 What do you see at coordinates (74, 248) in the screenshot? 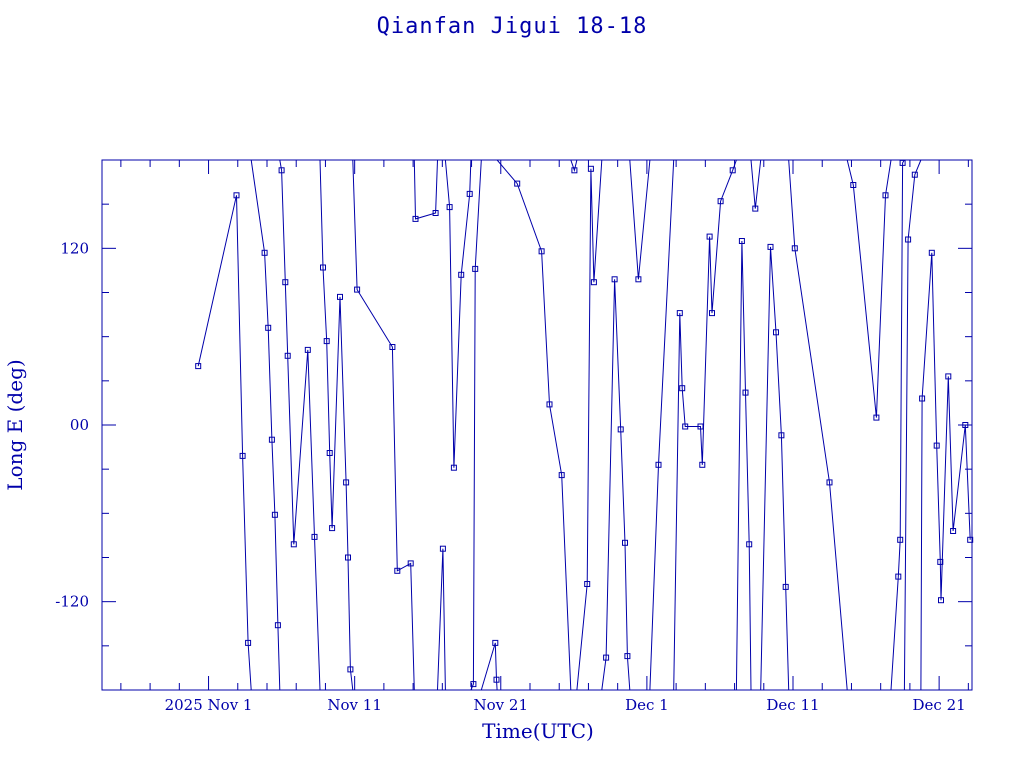
I see `y-tick-label: 120` at bounding box center [74, 248].